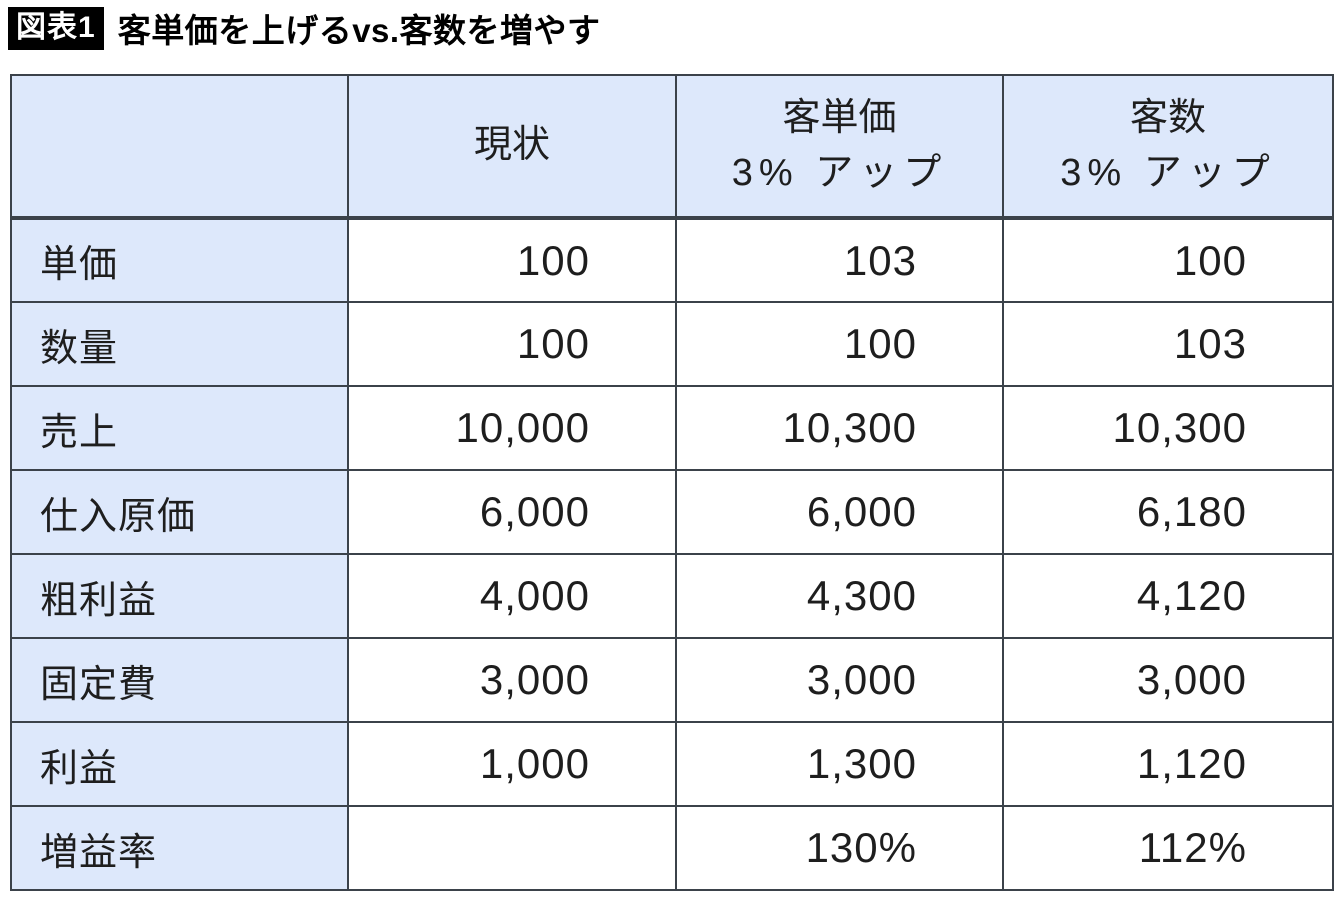  I want to click on value-cell: 4,120, so click(1168, 596).